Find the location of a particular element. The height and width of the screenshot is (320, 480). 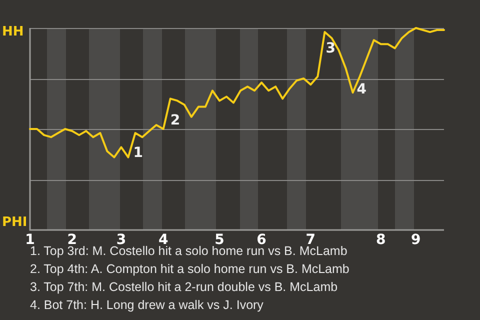

annotation: 2 is located at coordinates (175, 120).